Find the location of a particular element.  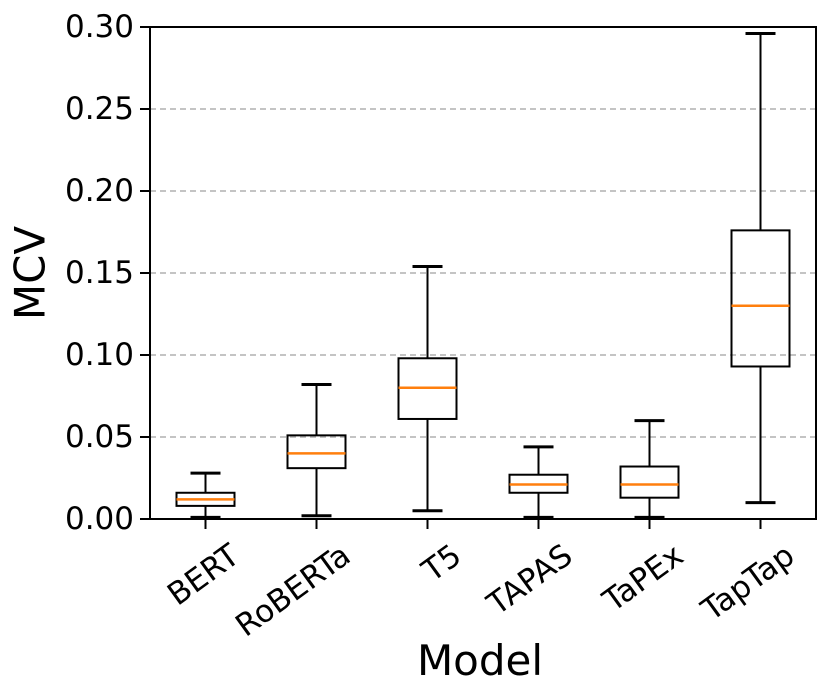

y-tick-label: 0.00 is located at coordinates (99, 519).